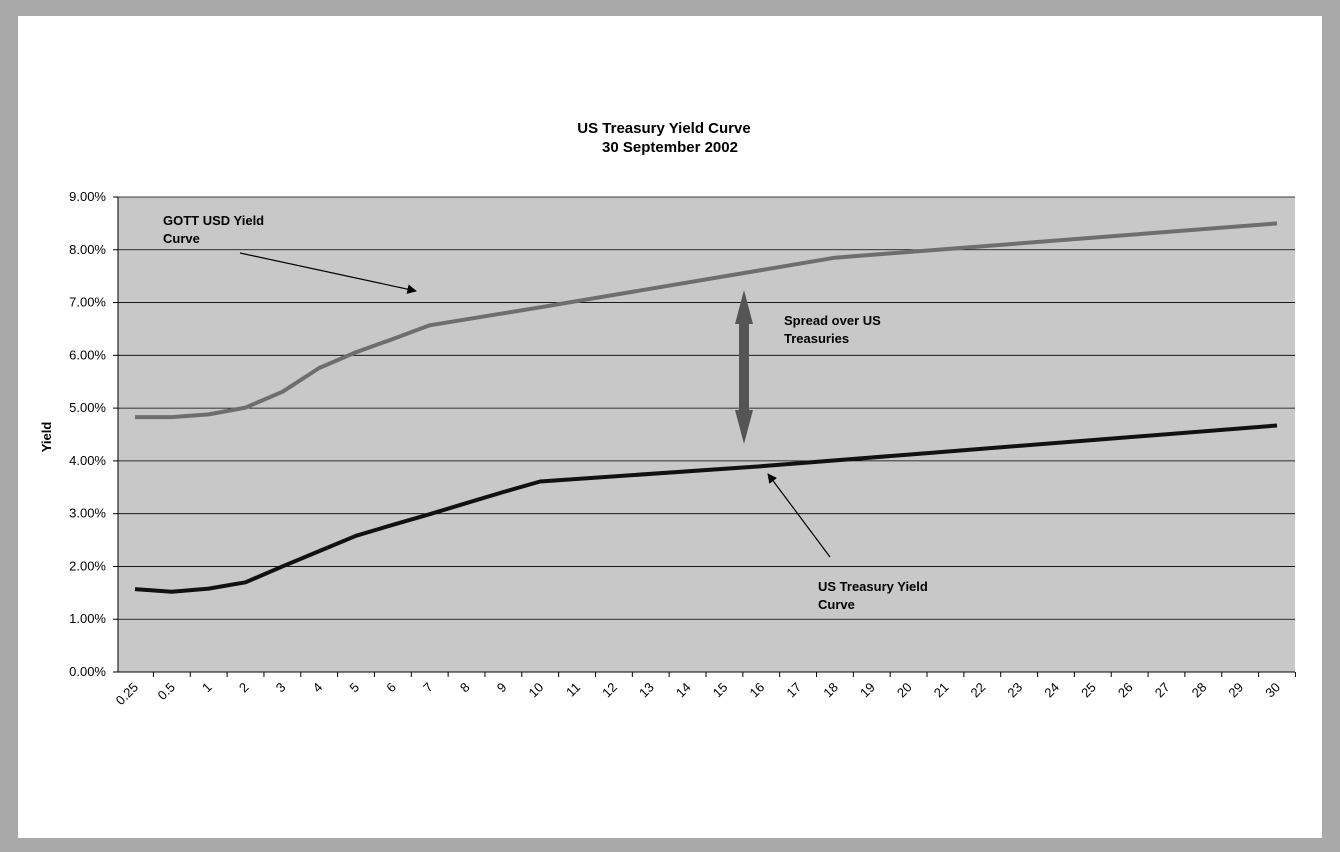 This screenshot has height=852, width=1340. What do you see at coordinates (87, 618) in the screenshot?
I see `y-tick-label: 1.00%` at bounding box center [87, 618].